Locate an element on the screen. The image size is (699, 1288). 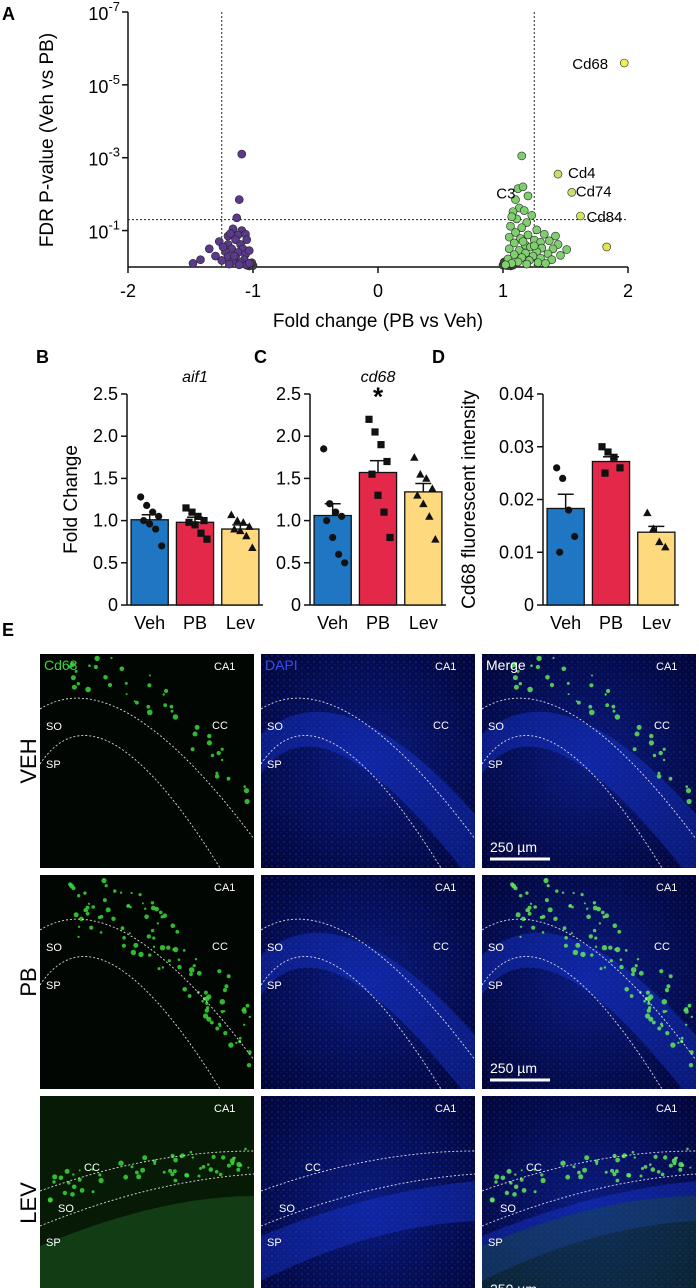
volcano-gene-label-cd84: Cd84 is located at coordinates (605, 217).